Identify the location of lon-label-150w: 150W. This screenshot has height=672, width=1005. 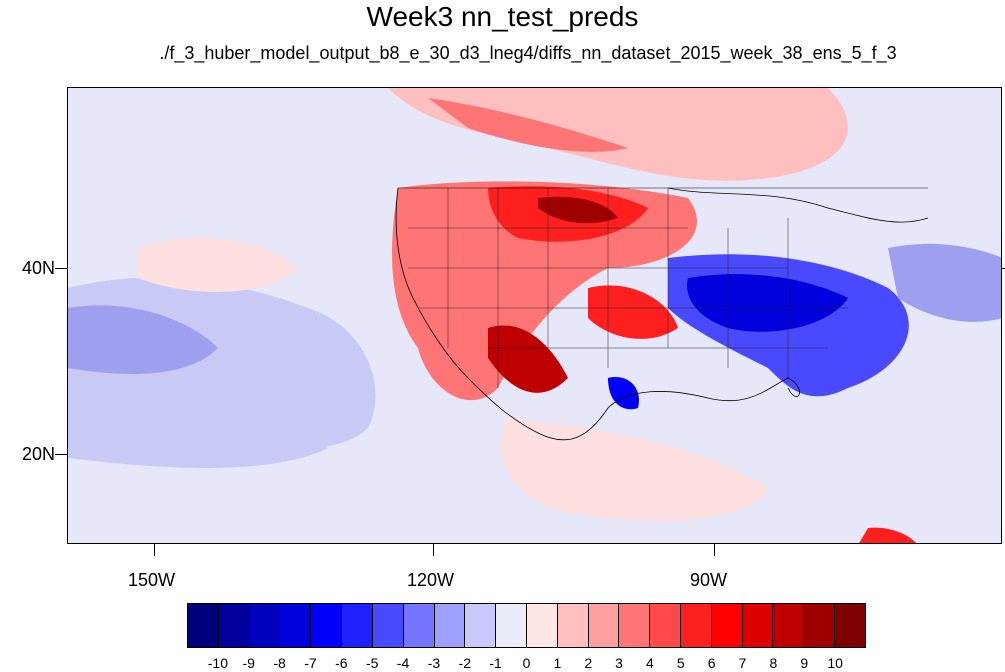
(152, 580).